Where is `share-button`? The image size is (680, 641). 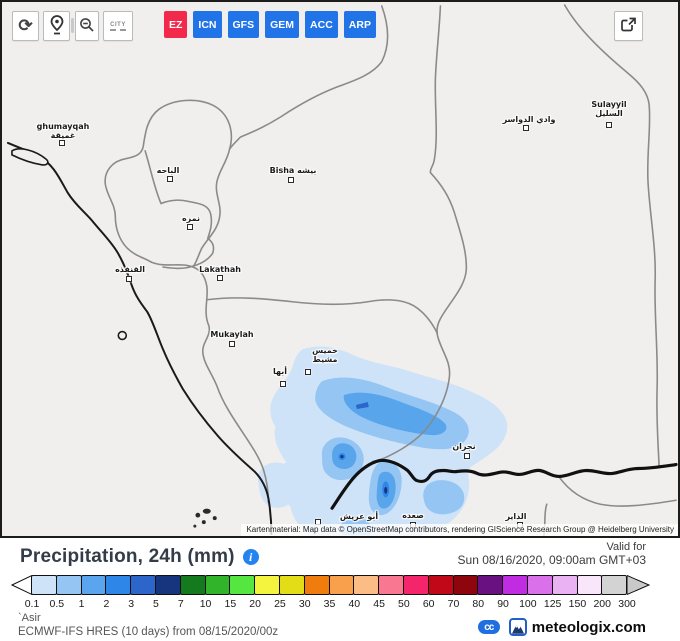 share-button is located at coordinates (628, 26).